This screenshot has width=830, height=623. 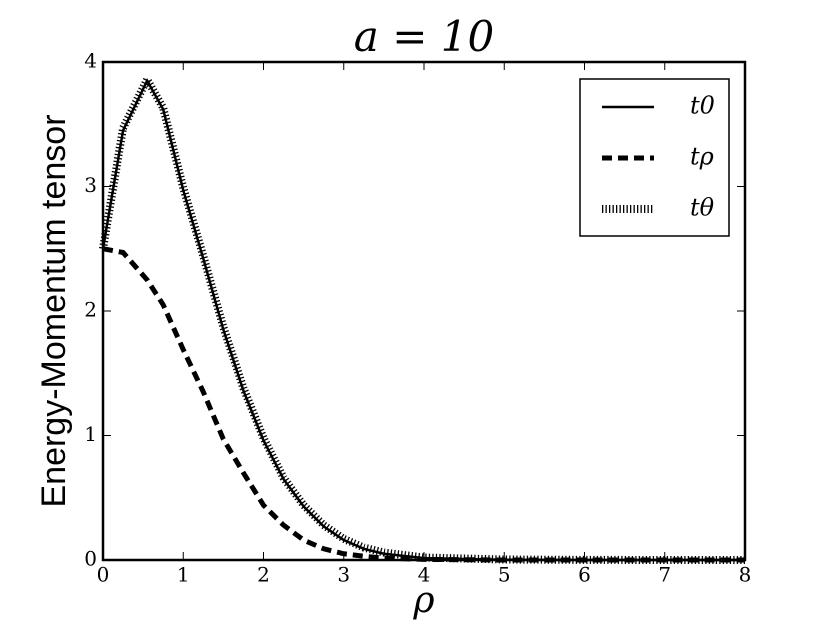 What do you see at coordinates (90, 61) in the screenshot?
I see `y-tick-label: 4` at bounding box center [90, 61].